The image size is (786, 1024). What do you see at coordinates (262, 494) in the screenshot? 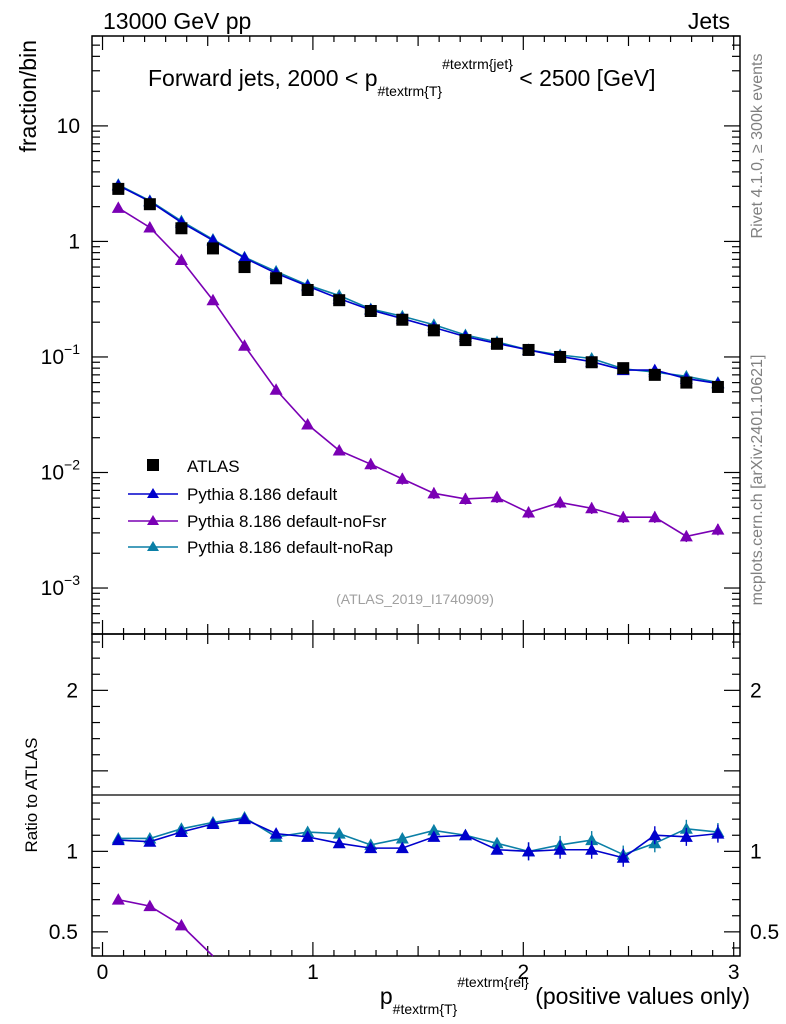
I see `legend-label-default: Pythia 8.186 default` at bounding box center [262, 494].